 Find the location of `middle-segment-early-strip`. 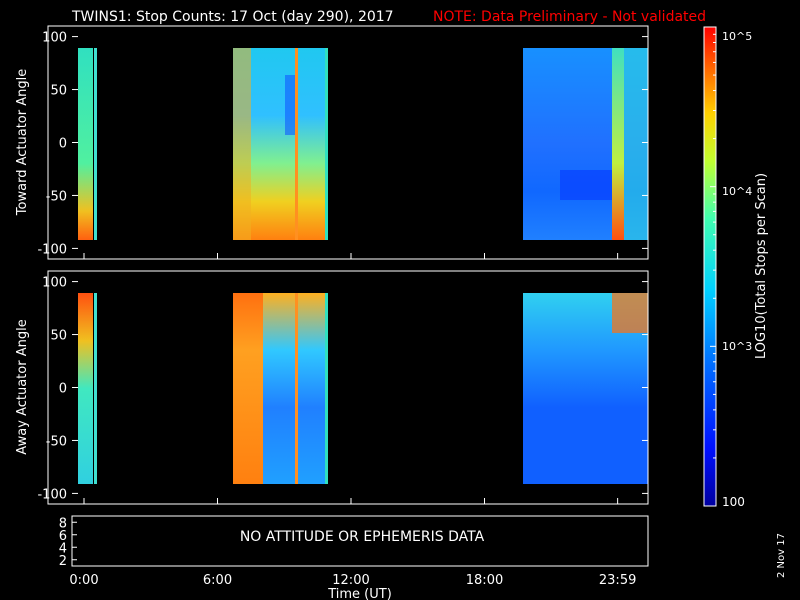

middle-segment-early-strip is located at coordinates (95, 388).